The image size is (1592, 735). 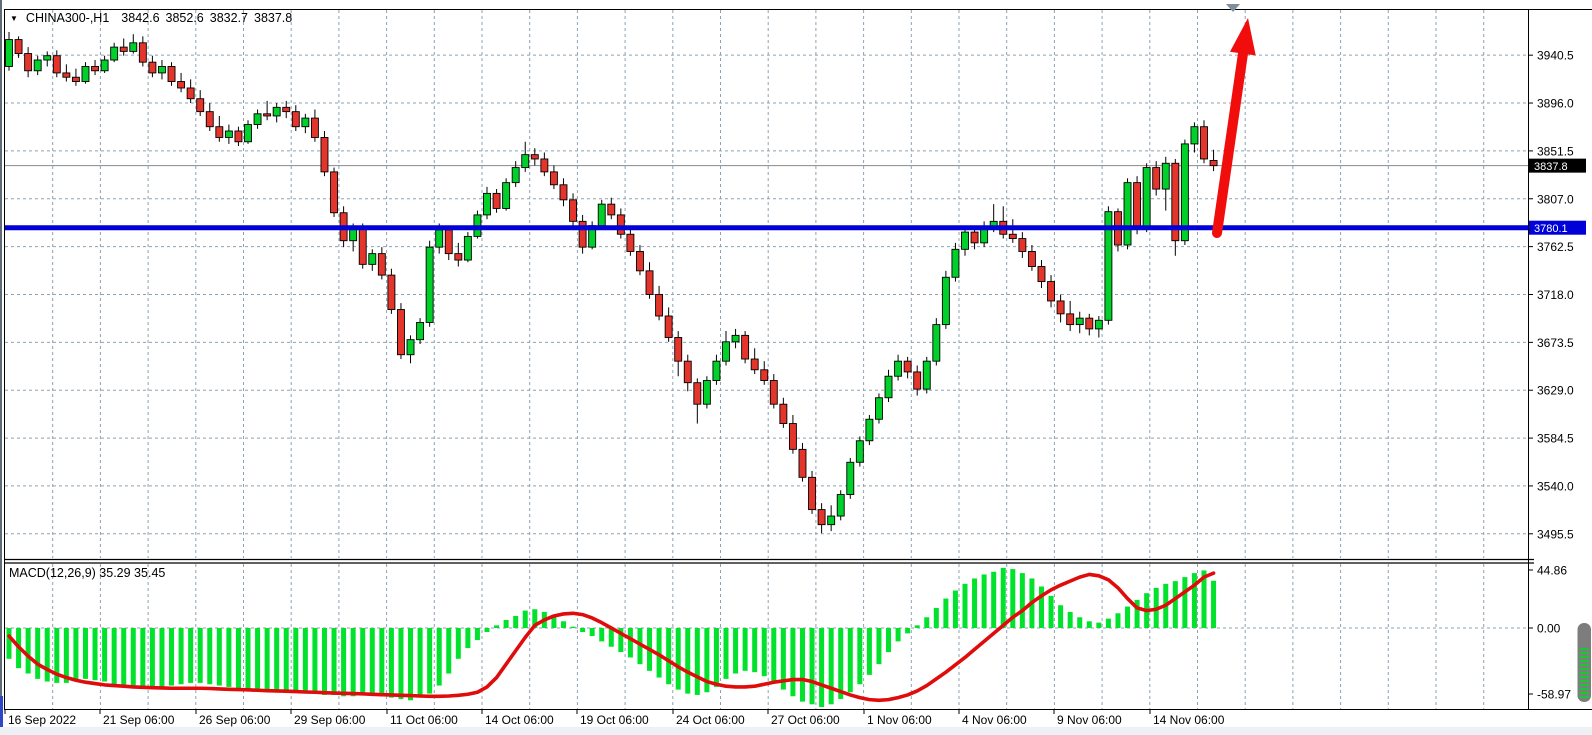 What do you see at coordinates (1557, 165) in the screenshot?
I see `current-price-tag: 3837.8` at bounding box center [1557, 165].